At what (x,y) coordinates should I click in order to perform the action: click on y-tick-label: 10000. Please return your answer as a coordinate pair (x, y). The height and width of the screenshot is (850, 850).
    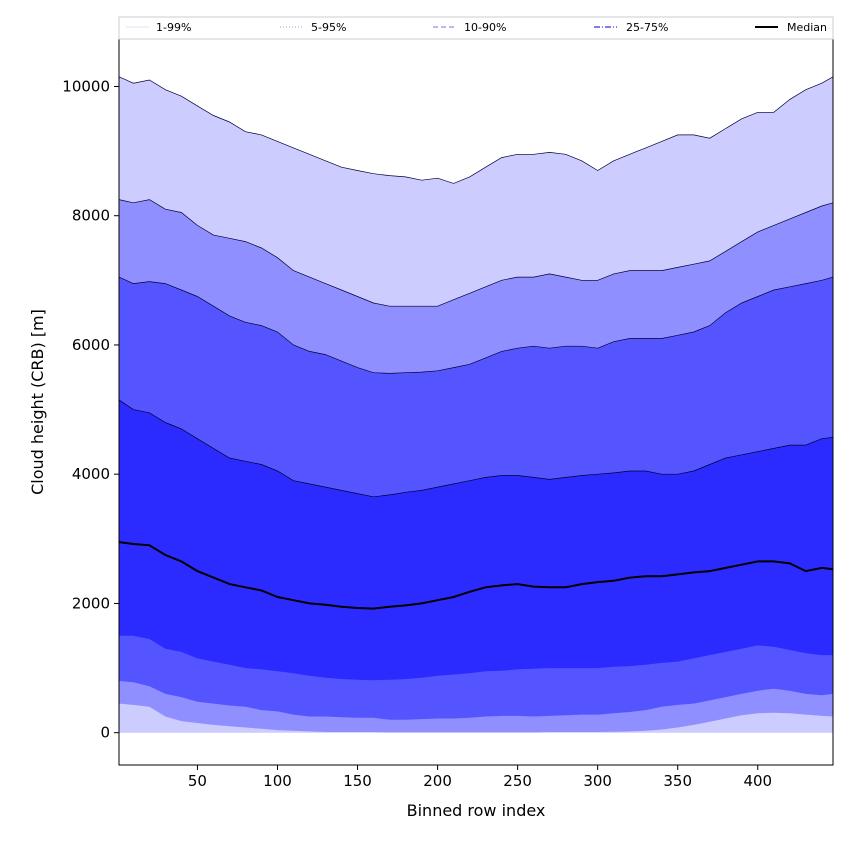
    Looking at the image, I should click on (86, 86).